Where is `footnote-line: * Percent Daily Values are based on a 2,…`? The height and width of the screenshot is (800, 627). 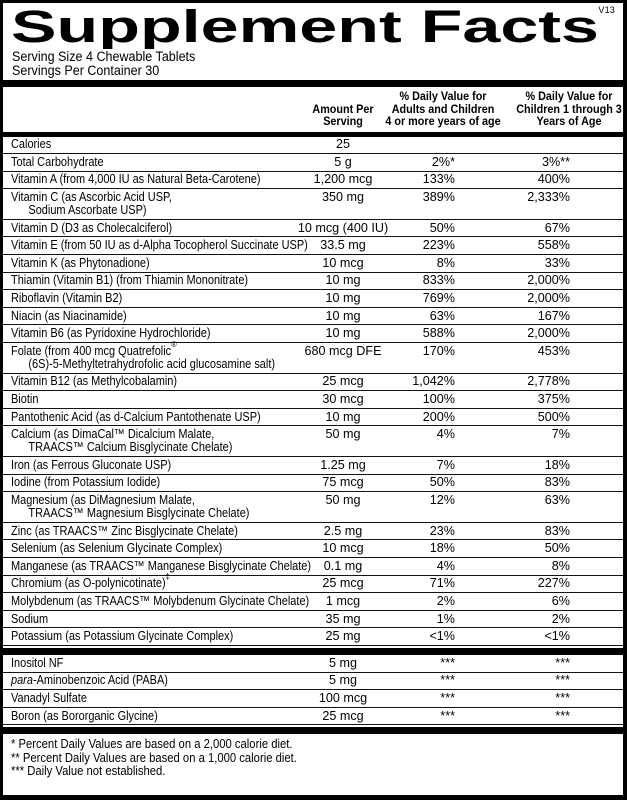 footnote-line: * Percent Daily Values are based on a 2,… is located at coordinates (152, 744).